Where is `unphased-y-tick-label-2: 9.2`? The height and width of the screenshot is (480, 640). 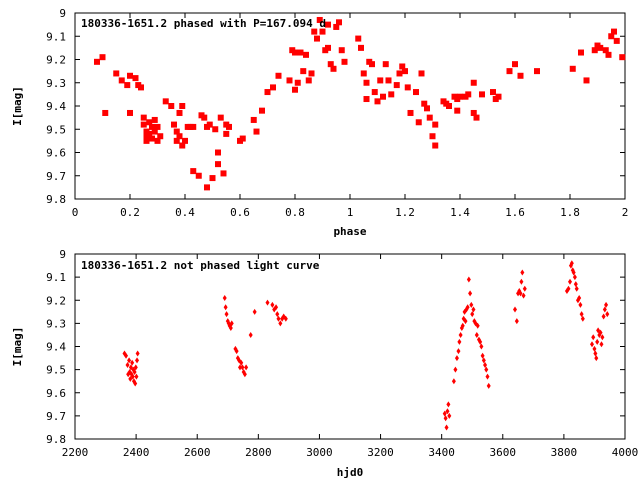
unphased-y-tick-label-2: 9.2 is located at coordinates (56, 300).